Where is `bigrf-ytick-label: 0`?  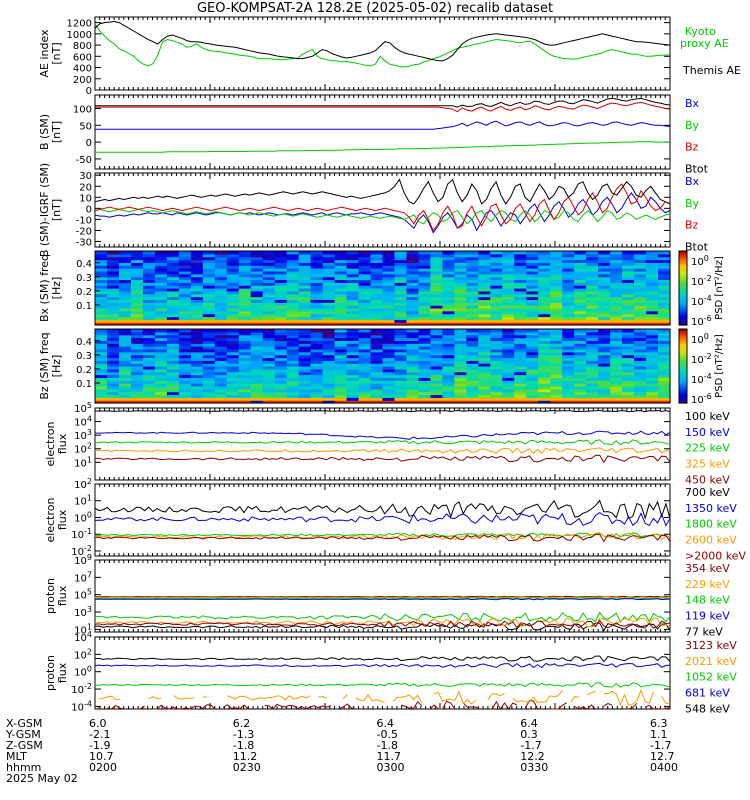 bigrf-ytick-label: 0 is located at coordinates (89, 209).